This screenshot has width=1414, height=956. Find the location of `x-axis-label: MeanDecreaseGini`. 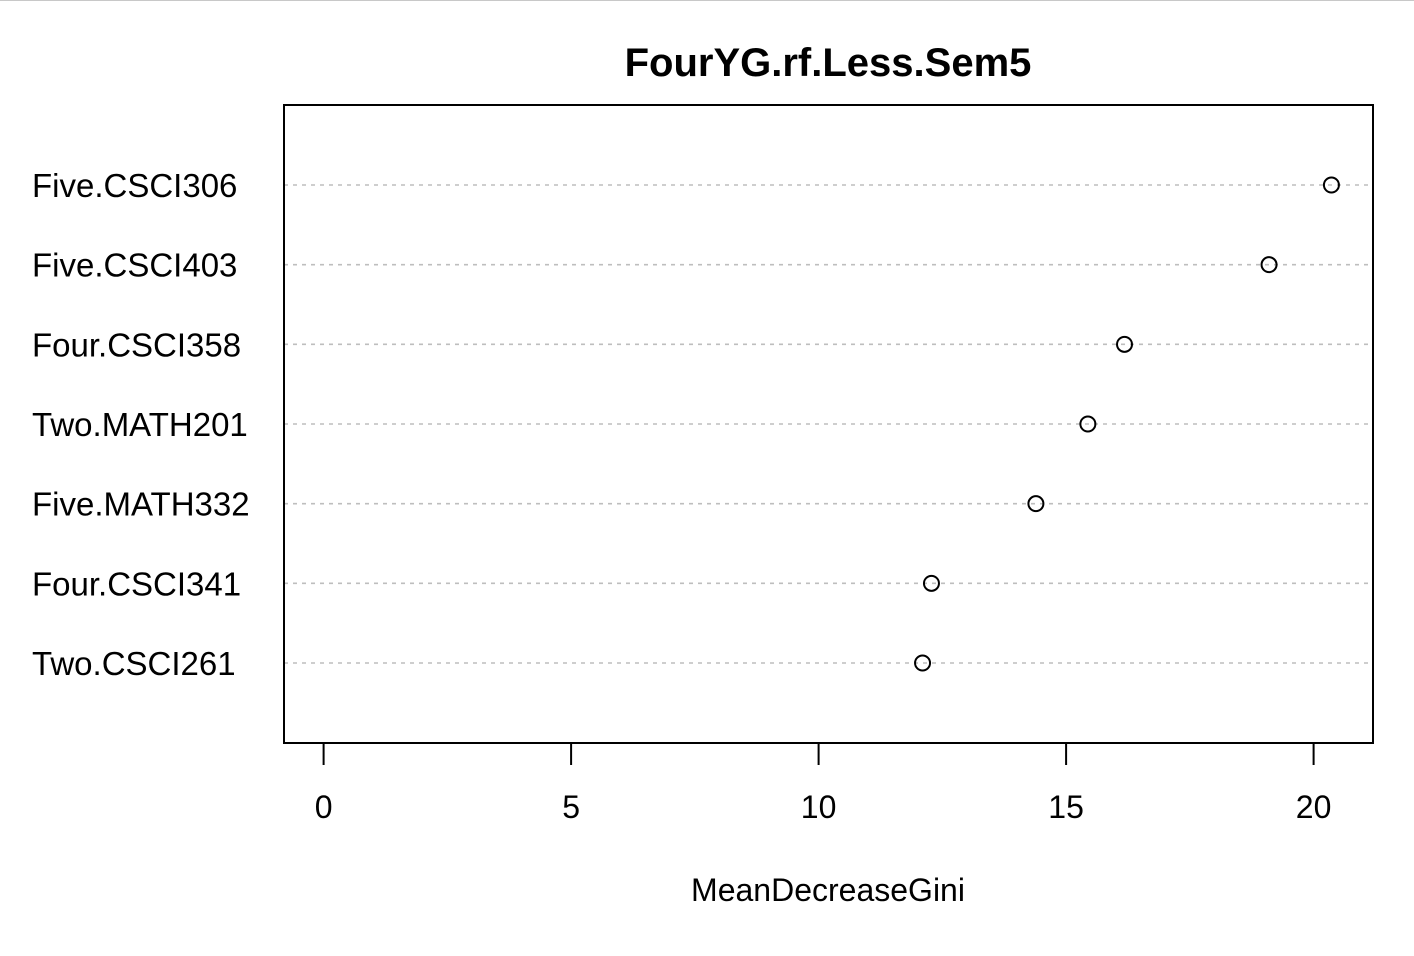

x-axis-label: MeanDecreaseGini is located at coordinates (828, 890).